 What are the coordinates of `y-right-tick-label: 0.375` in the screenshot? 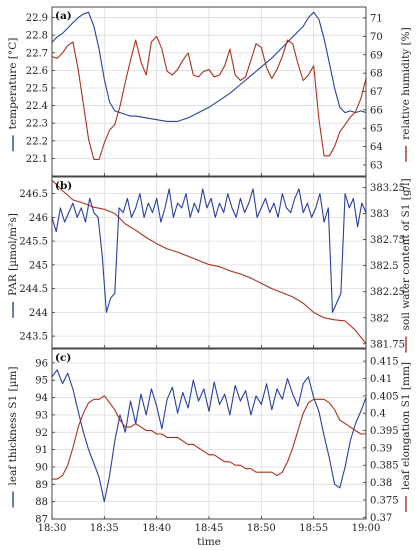 It's located at (384, 500).